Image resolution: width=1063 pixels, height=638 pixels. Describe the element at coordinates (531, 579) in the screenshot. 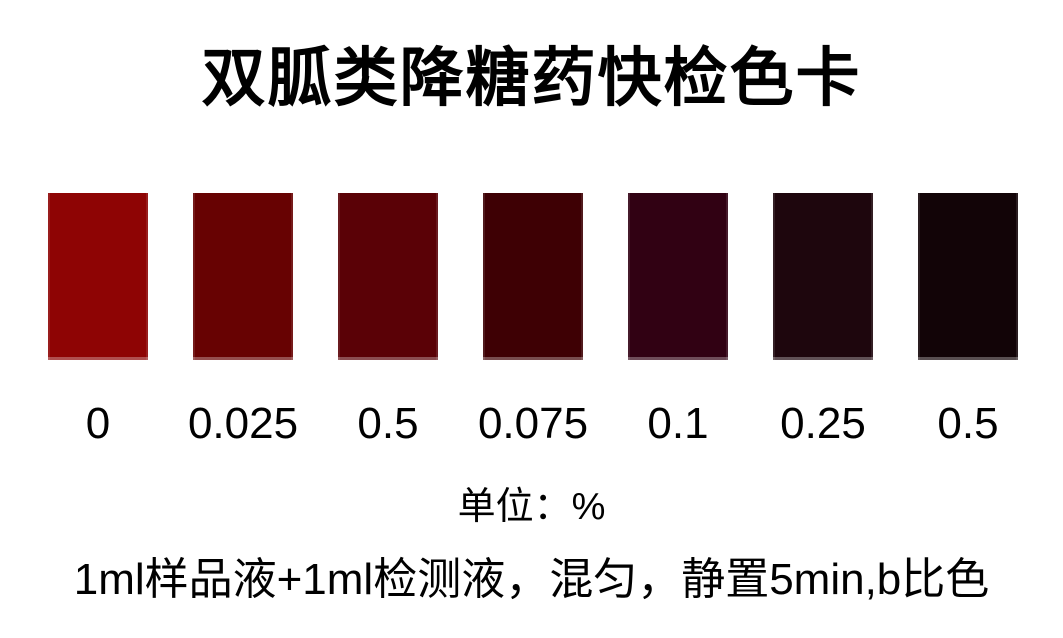

I see `instructions-text: 1ml样品液+1ml检测液，混匀，静置5min,b比色` at that location.